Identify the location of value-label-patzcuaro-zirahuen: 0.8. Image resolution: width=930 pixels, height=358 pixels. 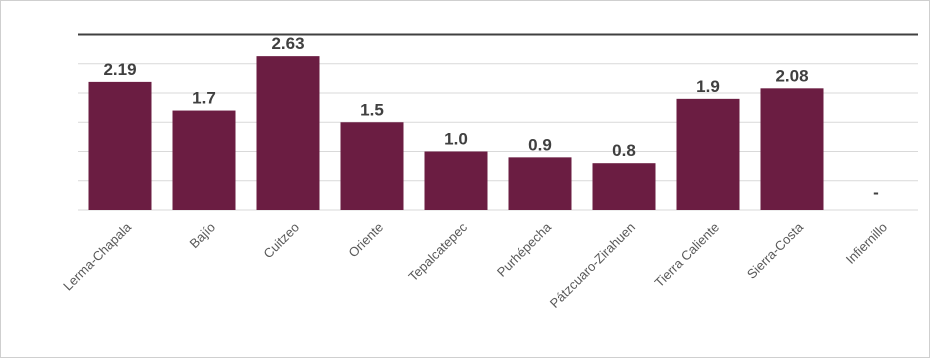
(624, 150).